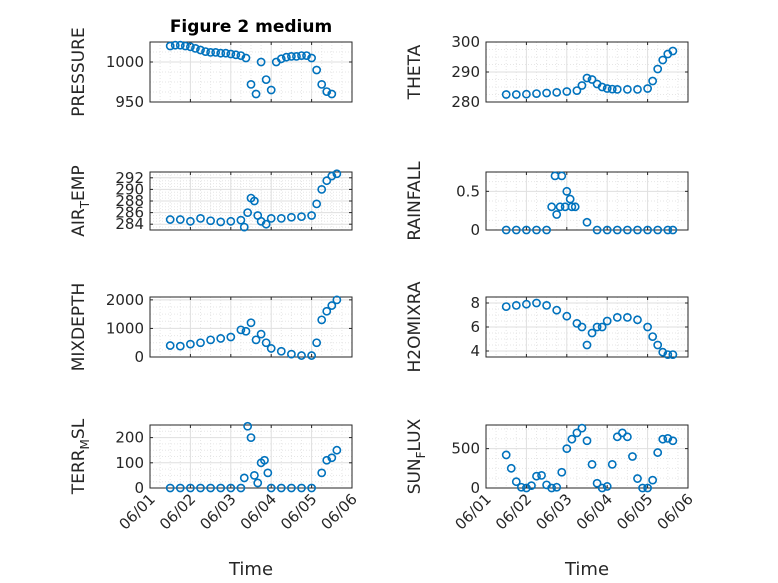  Describe the element at coordinates (553, 511) in the screenshot. I see `x-tick-label: 06/03` at that location.